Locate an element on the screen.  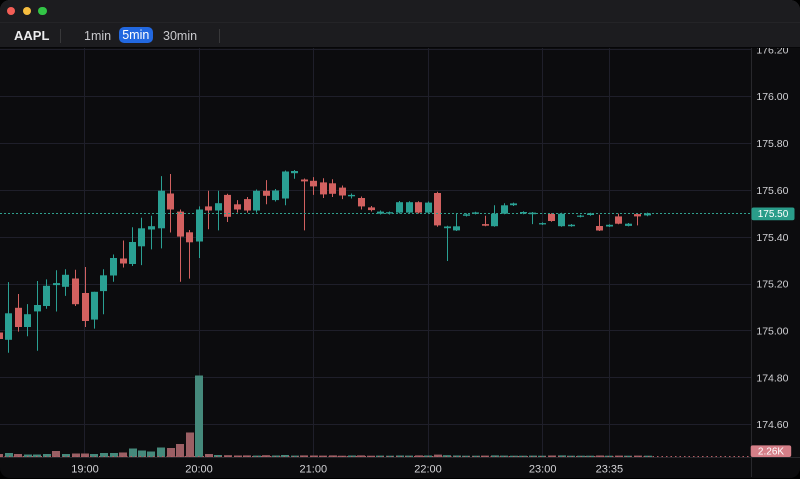
svg-text: 23:00 is located at coordinates (543, 470).